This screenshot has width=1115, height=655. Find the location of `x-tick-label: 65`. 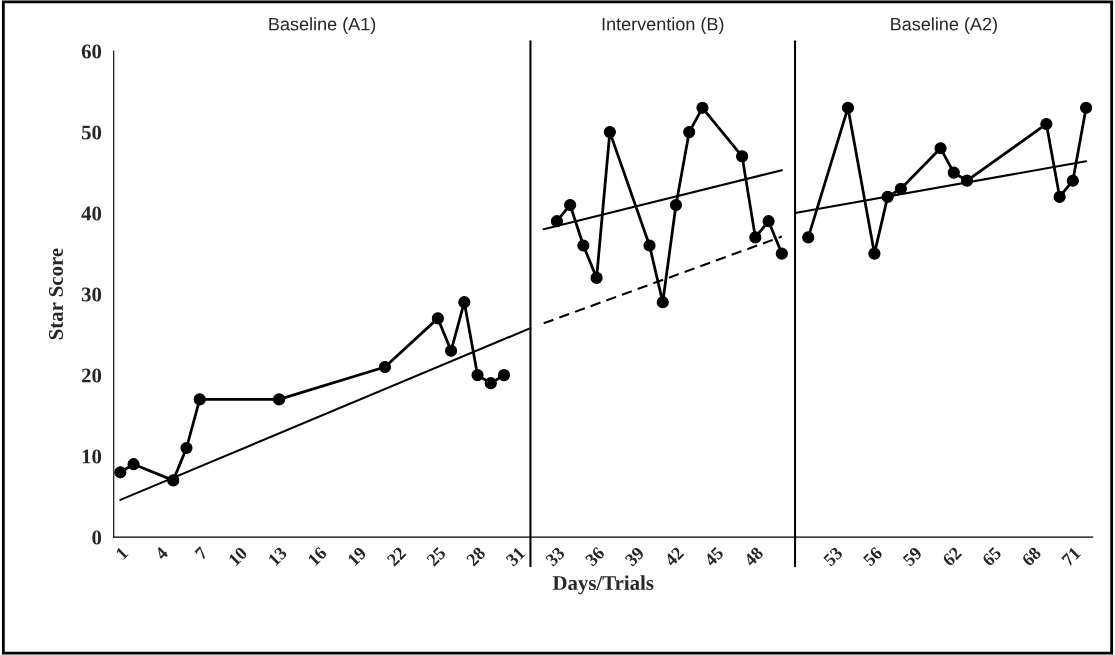

x-tick-label: 65 is located at coordinates (991, 556).